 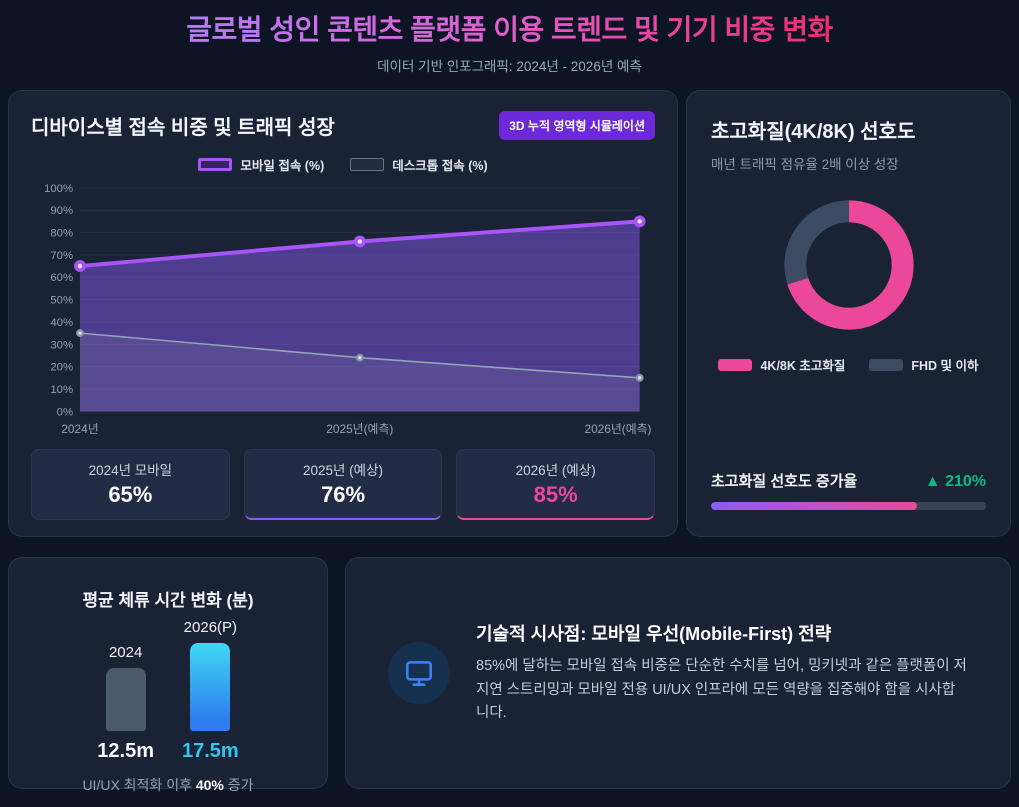 I want to click on device-card-title: 디바이스별 접속 비중 및 트래픽 성장, so click(x=183, y=128).